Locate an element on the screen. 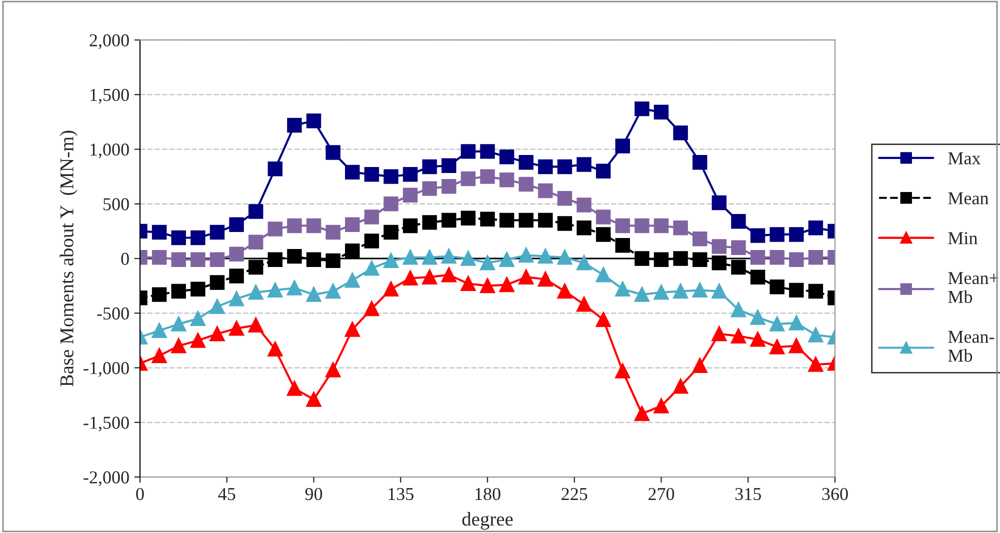 The width and height of the screenshot is (1000, 533). x-axis-title: degree is located at coordinates (487, 521).